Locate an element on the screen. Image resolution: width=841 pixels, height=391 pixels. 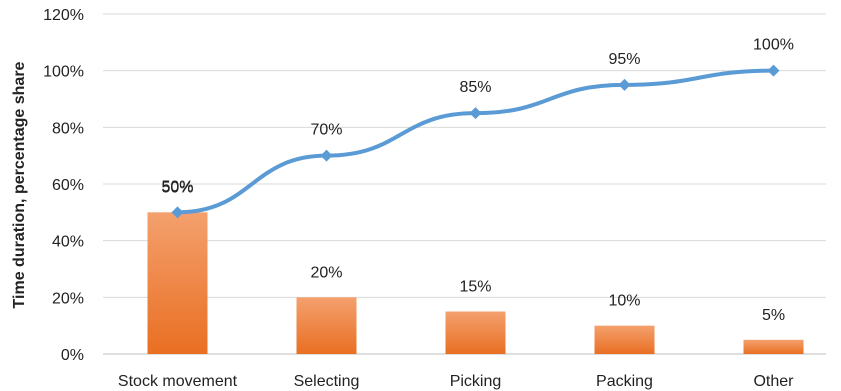
category-label: Other is located at coordinates (773, 381).